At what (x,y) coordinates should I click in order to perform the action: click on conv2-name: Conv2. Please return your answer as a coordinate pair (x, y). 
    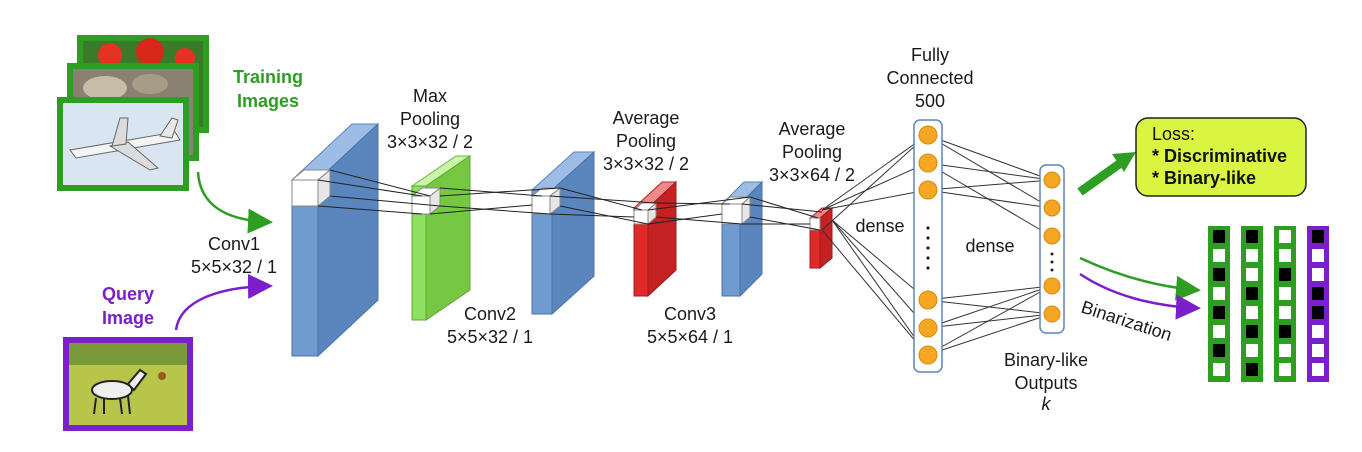
    Looking at the image, I should click on (490, 314).